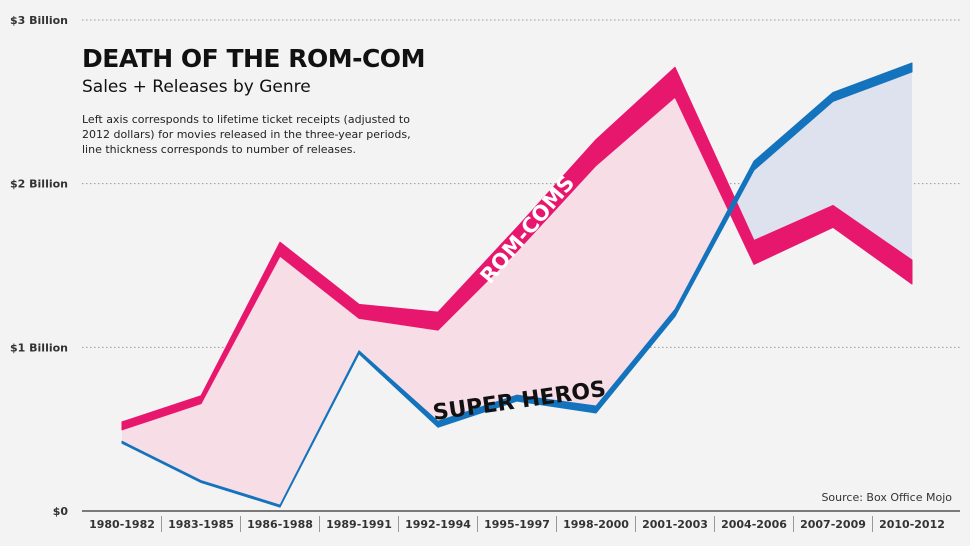 The image size is (970, 546). I want to click on x-tick-label: 1986-1988, so click(280, 524).